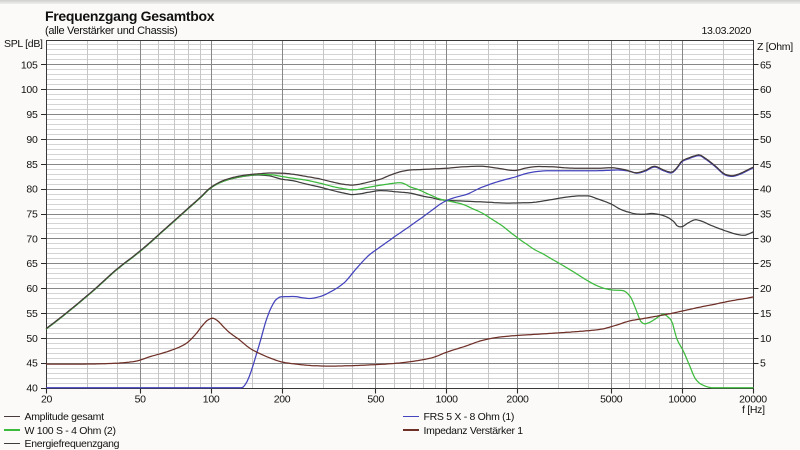 The width and height of the screenshot is (800, 450). I want to click on svg-text: 5, so click(763, 364).